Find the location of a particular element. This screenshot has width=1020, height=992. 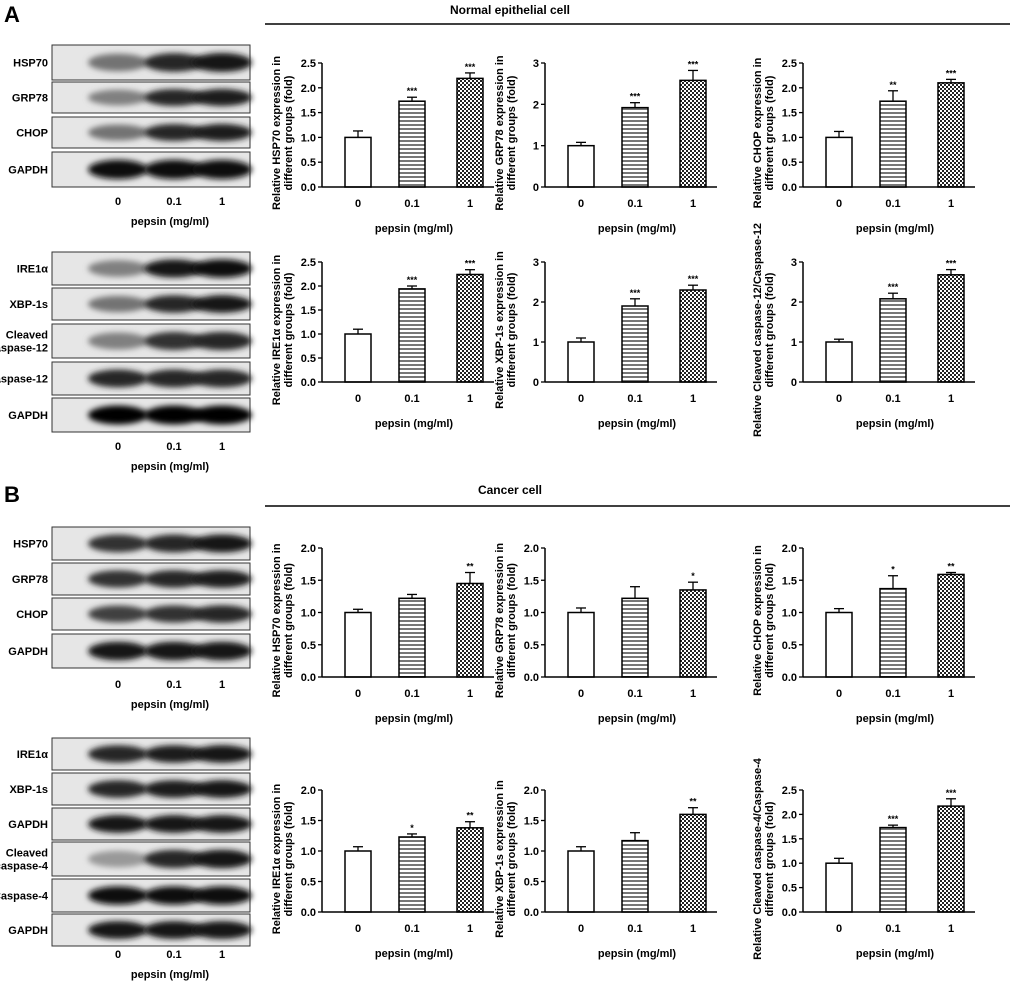

blot-row: XBP-1s is located at coordinates (130, 304).